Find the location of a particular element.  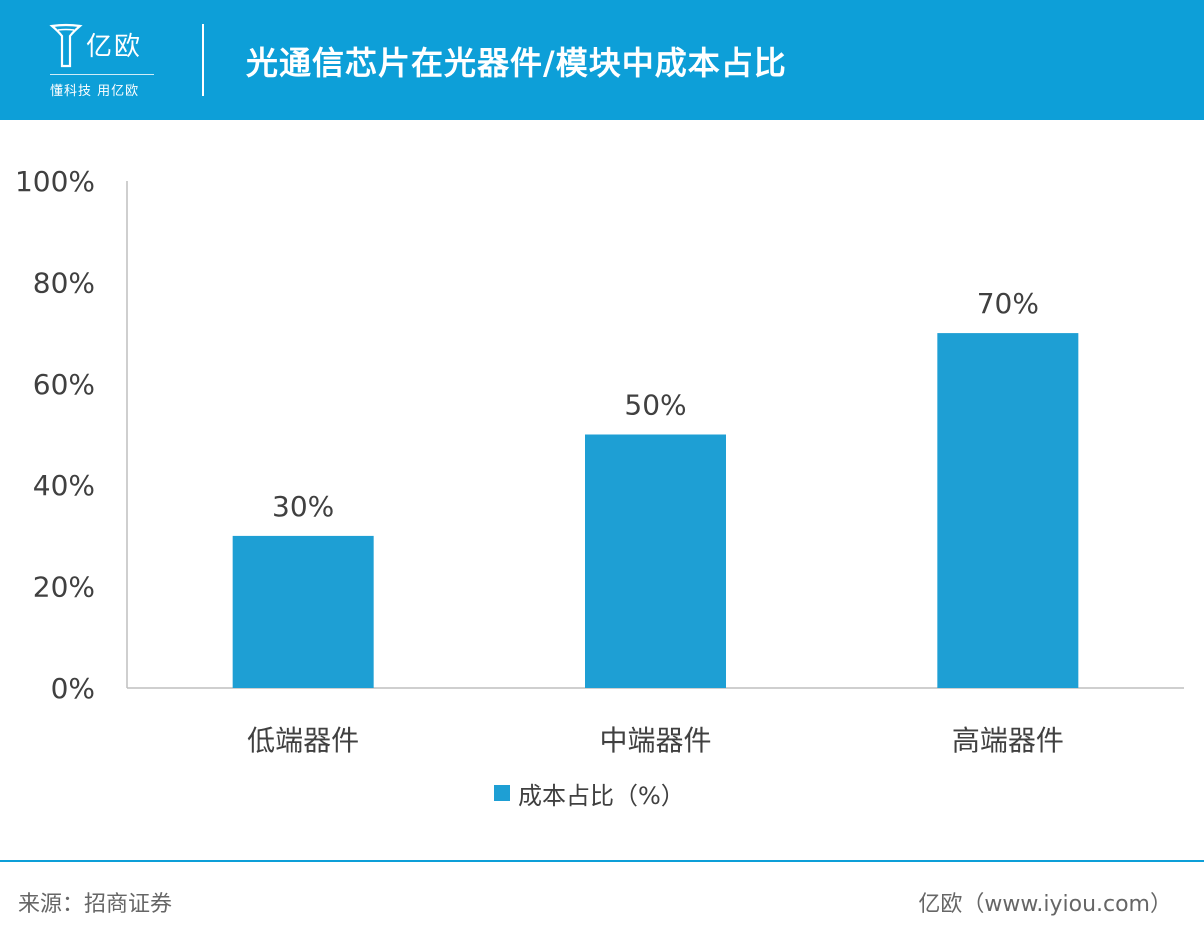

source-text: 来源：招商证券 is located at coordinates (95, 904).